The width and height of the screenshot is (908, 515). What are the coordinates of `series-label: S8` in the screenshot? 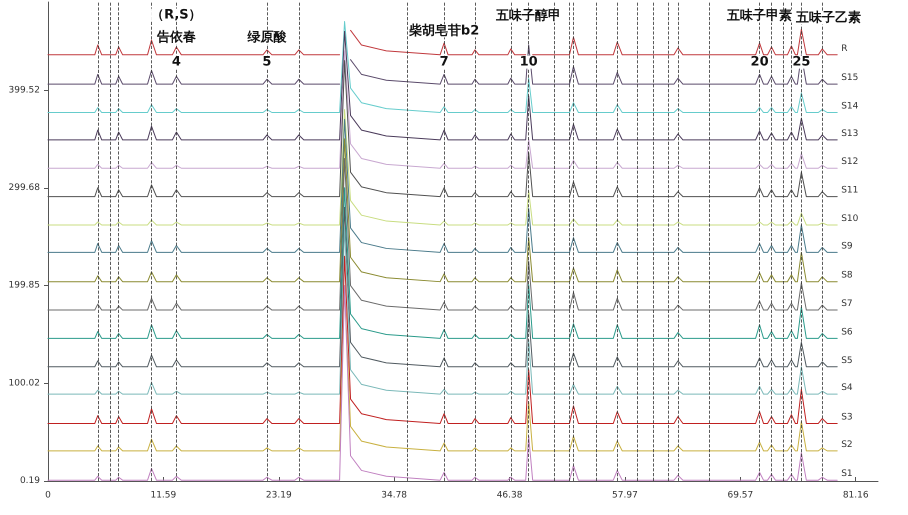 It's located at (847, 275).